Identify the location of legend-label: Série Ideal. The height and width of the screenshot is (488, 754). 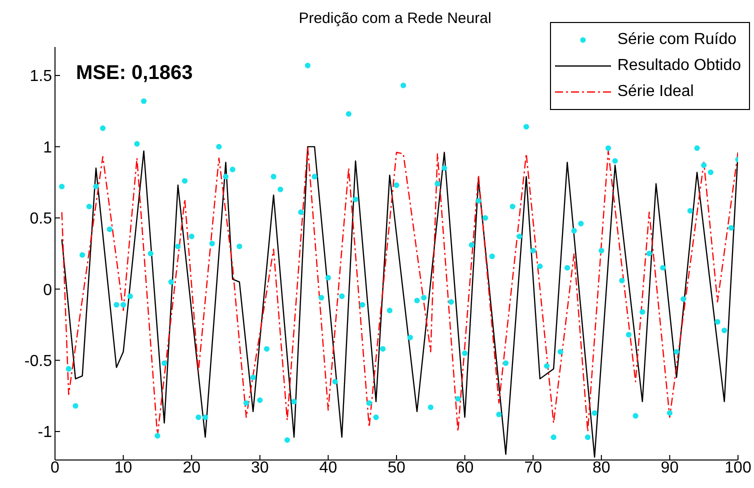
(655, 92).